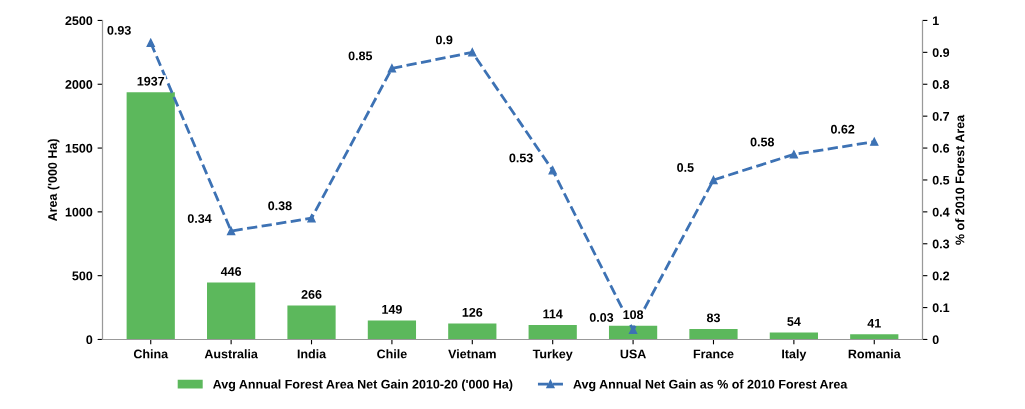 This screenshot has height=409, width=1025. What do you see at coordinates (874, 354) in the screenshot?
I see `x-tick-label: Romania` at bounding box center [874, 354].